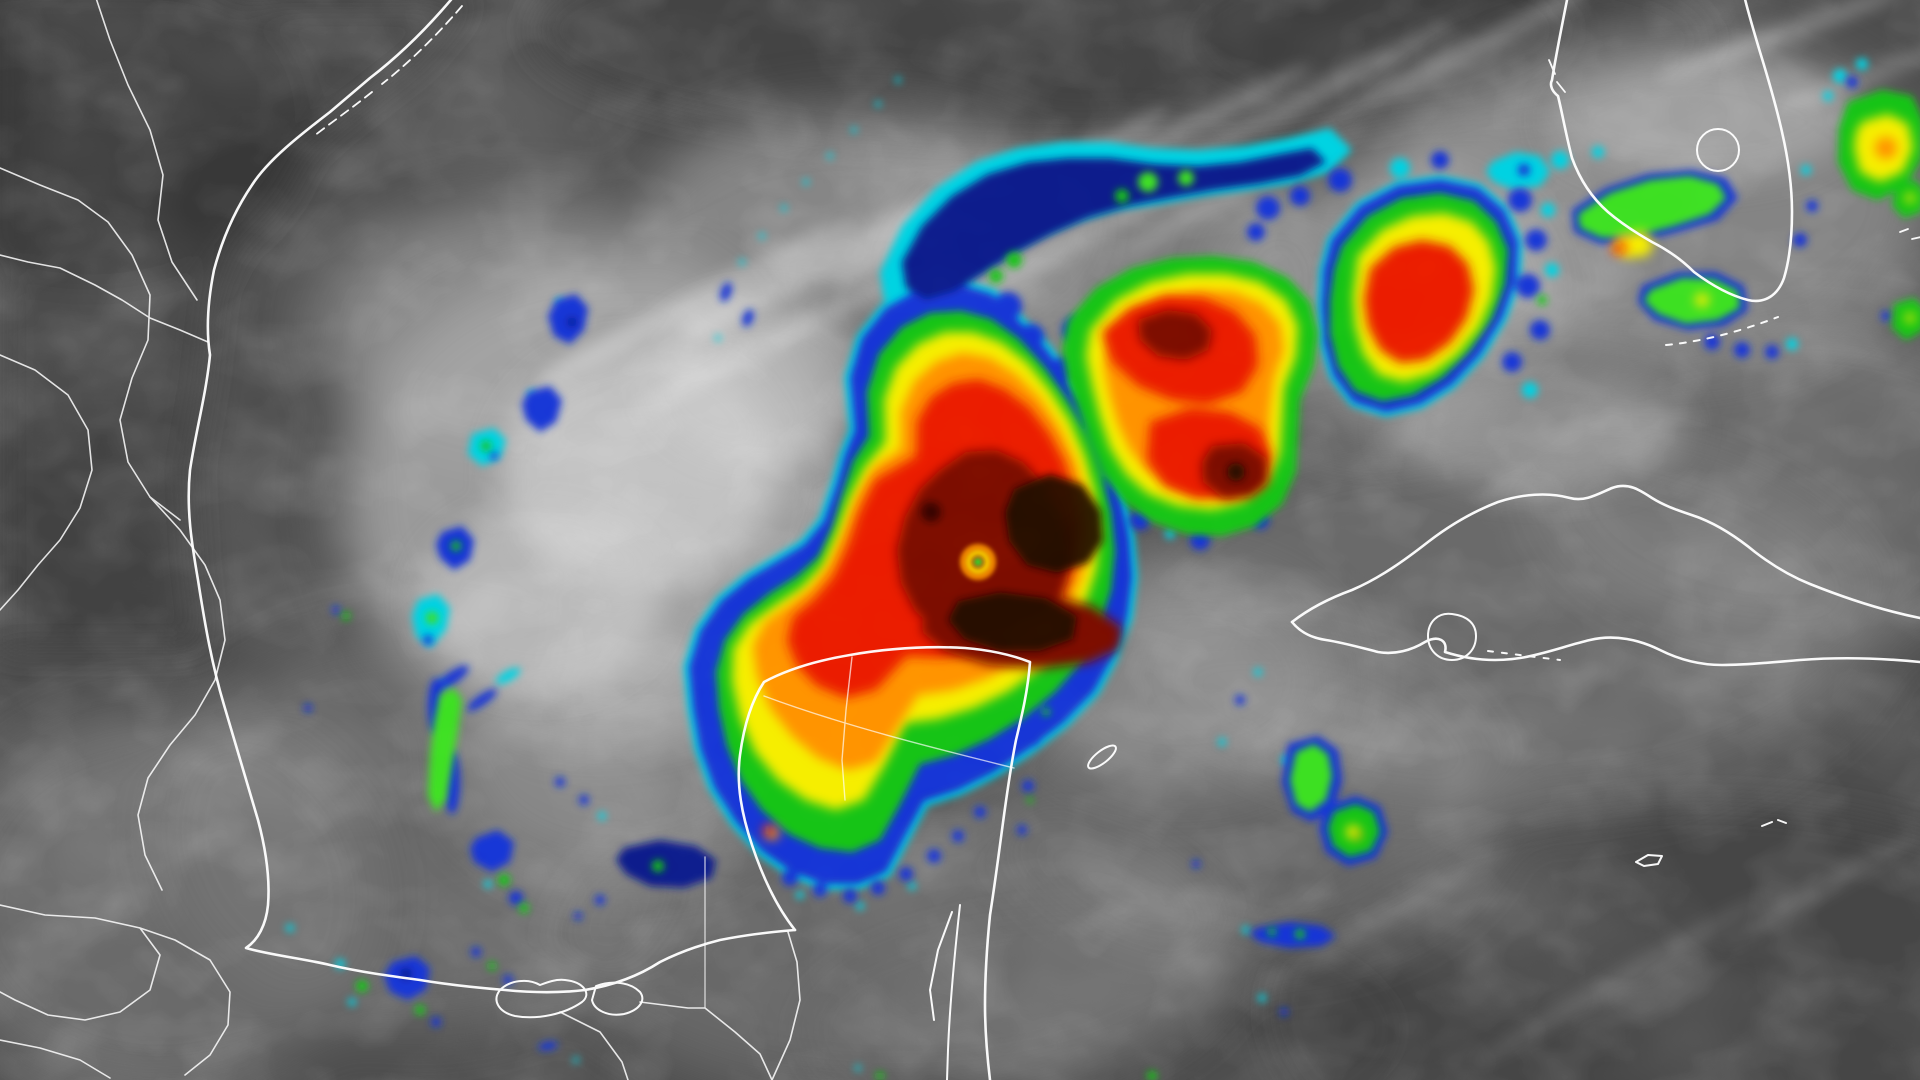 Image resolution: width=1920 pixels, height=1080 pixels. I want to click on cozumel-island-outline, so click(1102, 757).